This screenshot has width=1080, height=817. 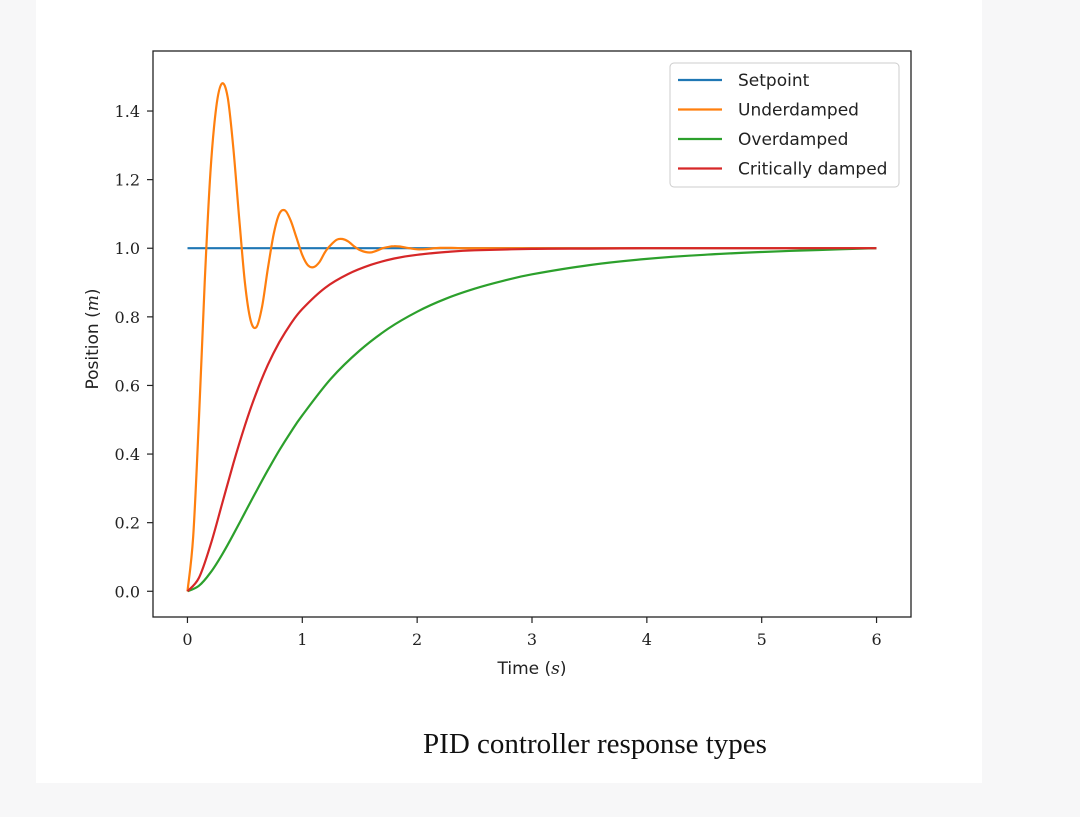 I want to click on x-tick-label: 6, so click(x=876, y=639).